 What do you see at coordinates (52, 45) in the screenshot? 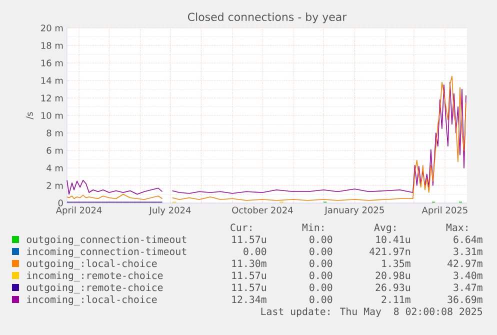
I see `y-tick-label: 18 m` at bounding box center [52, 45].